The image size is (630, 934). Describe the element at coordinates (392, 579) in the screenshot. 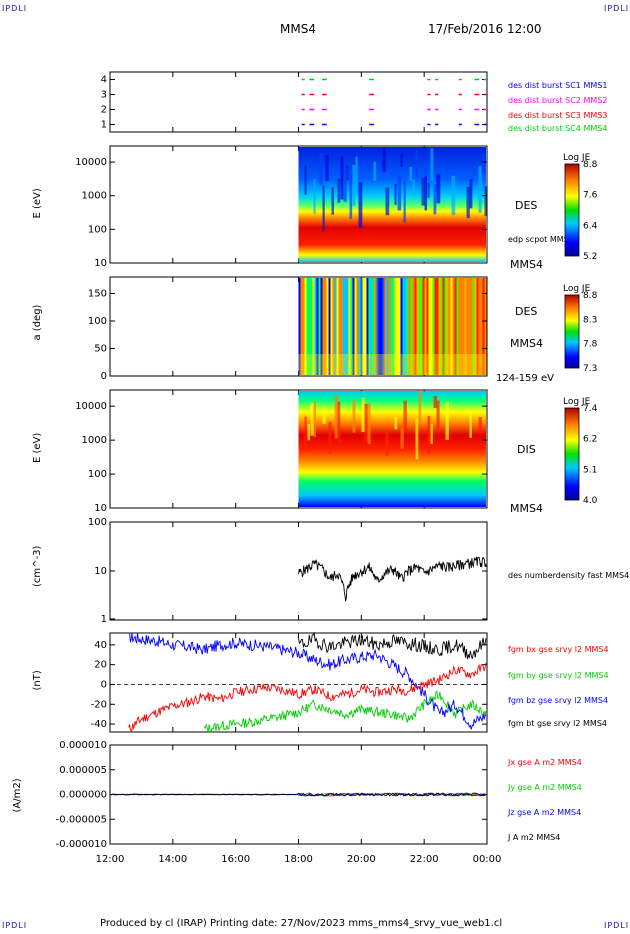

I see `density-line` at that location.